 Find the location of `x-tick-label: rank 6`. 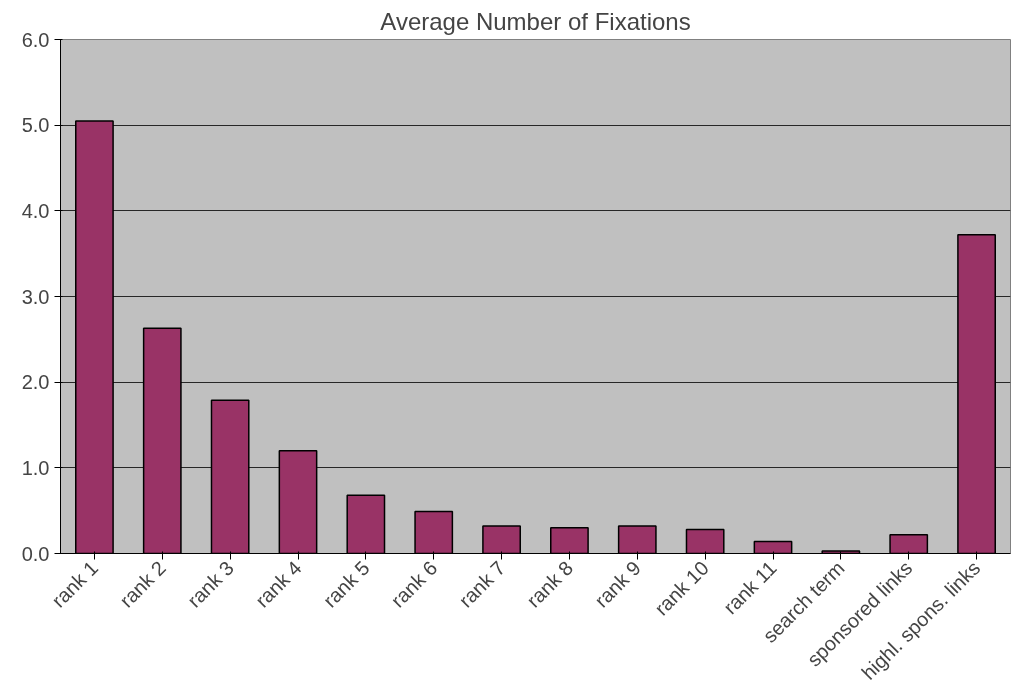

x-tick-label: rank 6 is located at coordinates (414, 584).